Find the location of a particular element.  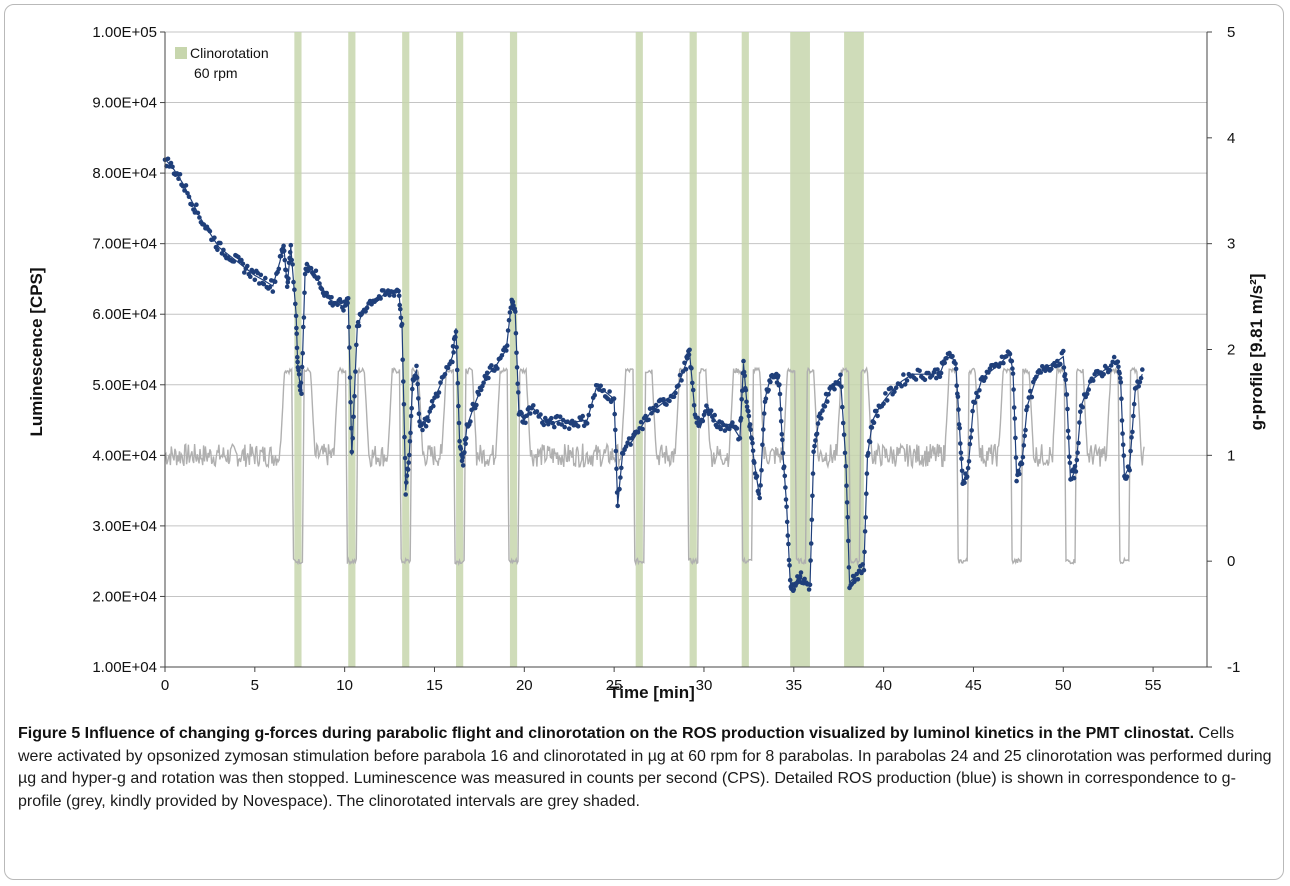

y-axis-right-label: g-profile [9.81 m/s²] is located at coordinates (1256, 352).